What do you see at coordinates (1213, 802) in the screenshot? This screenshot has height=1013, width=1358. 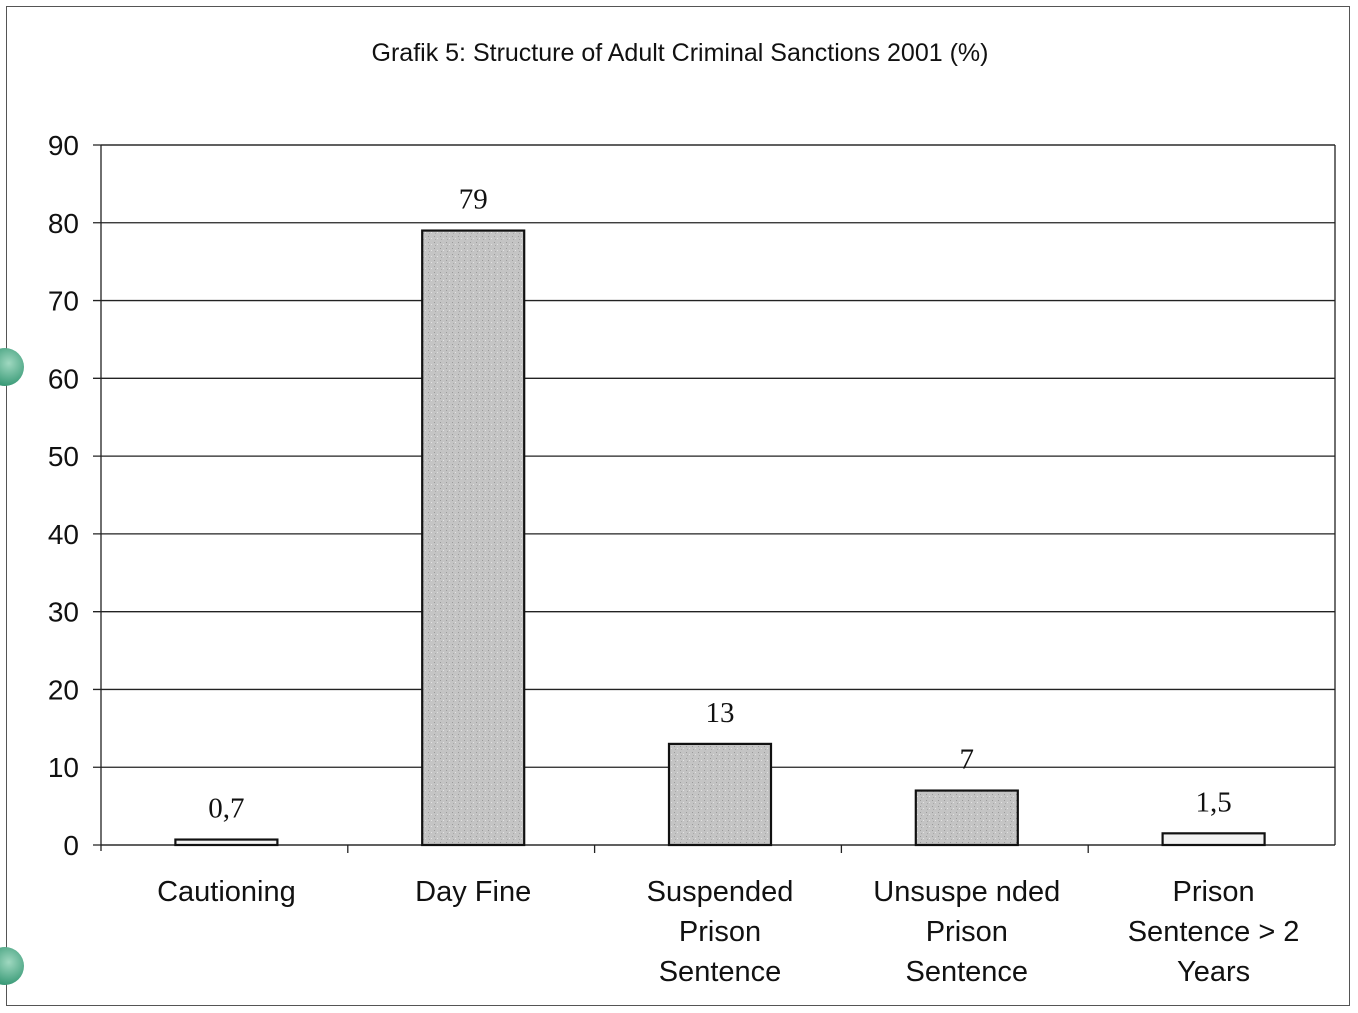 I see `data-label: 1,5` at bounding box center [1213, 802].